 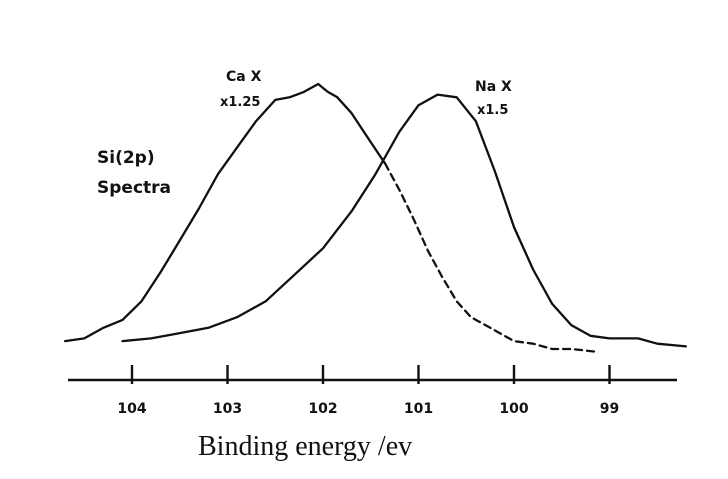 I want to click on series-label-nax-name: Na X, so click(x=493, y=87).